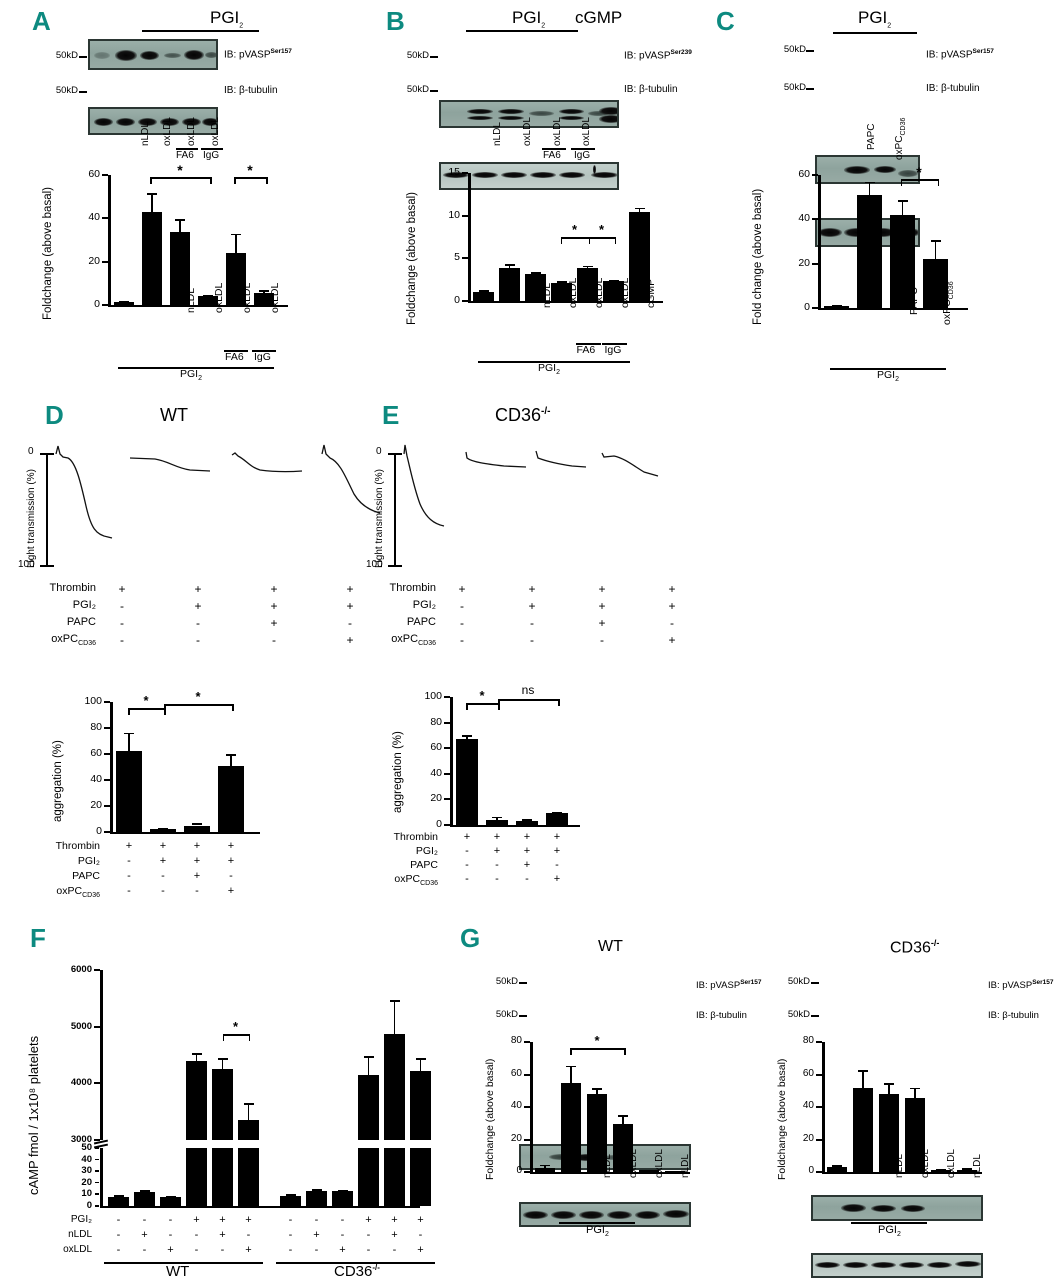 This screenshot has width=1064, height=1280. I want to click on panel-b-group-label-igg: IgG, so click(582, 155).